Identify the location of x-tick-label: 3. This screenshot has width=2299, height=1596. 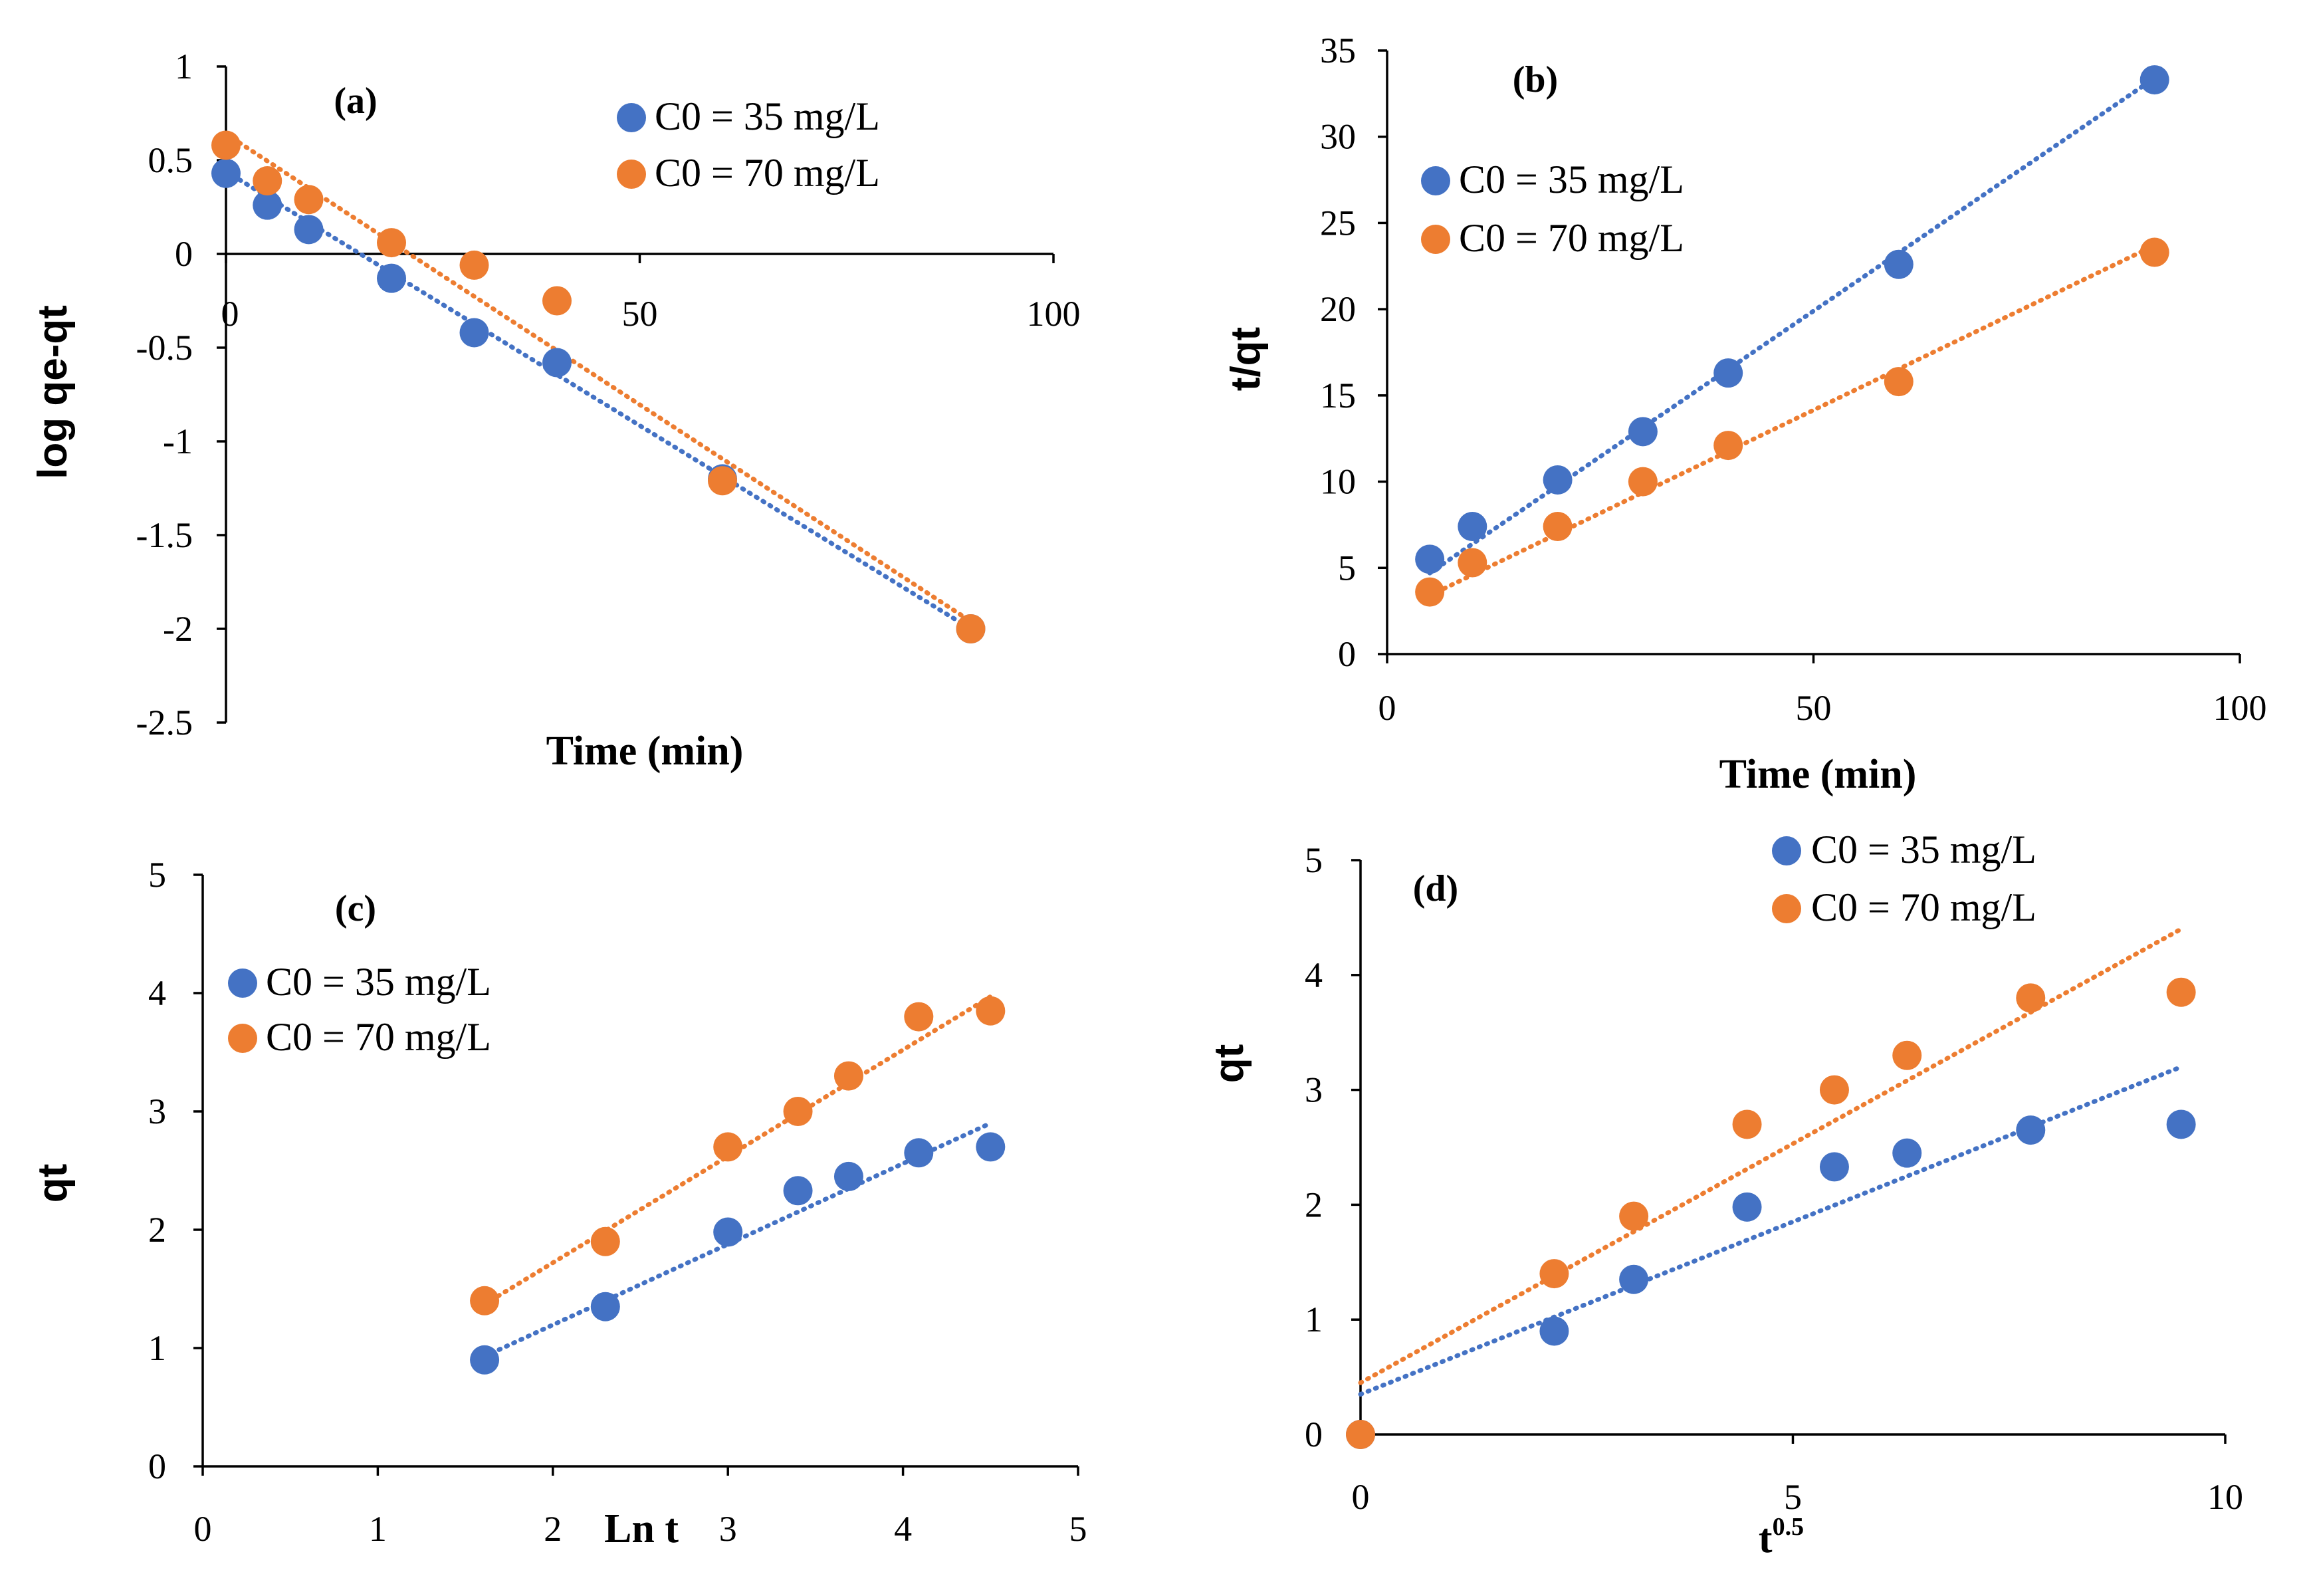
(728, 1529).